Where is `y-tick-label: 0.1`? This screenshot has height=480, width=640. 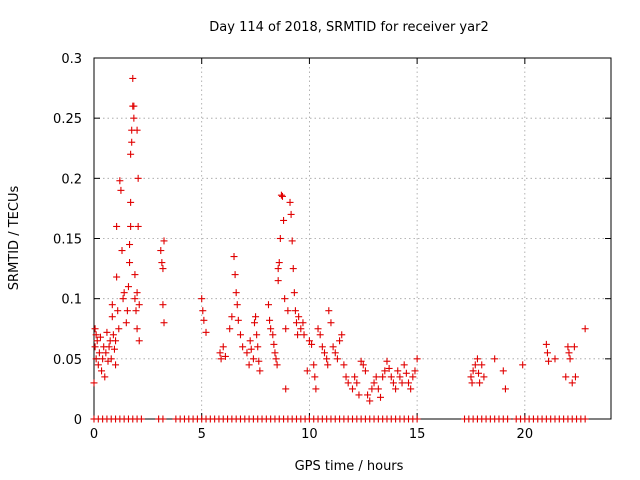 y-tick-label: 0.1 is located at coordinates (71, 300).